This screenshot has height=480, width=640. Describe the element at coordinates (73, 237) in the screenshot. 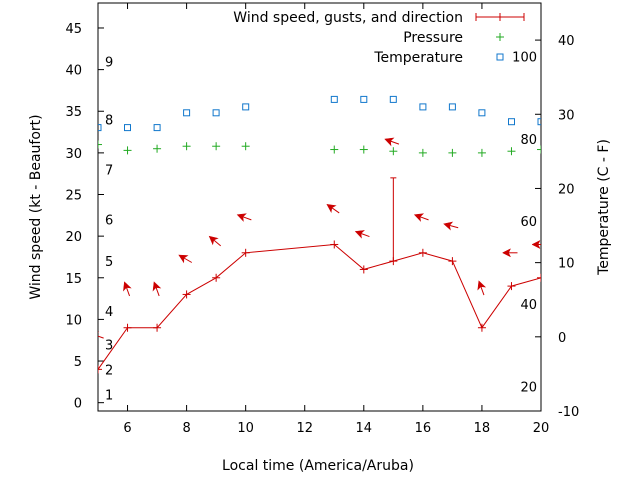

I see `y-tick-label: 20` at that location.